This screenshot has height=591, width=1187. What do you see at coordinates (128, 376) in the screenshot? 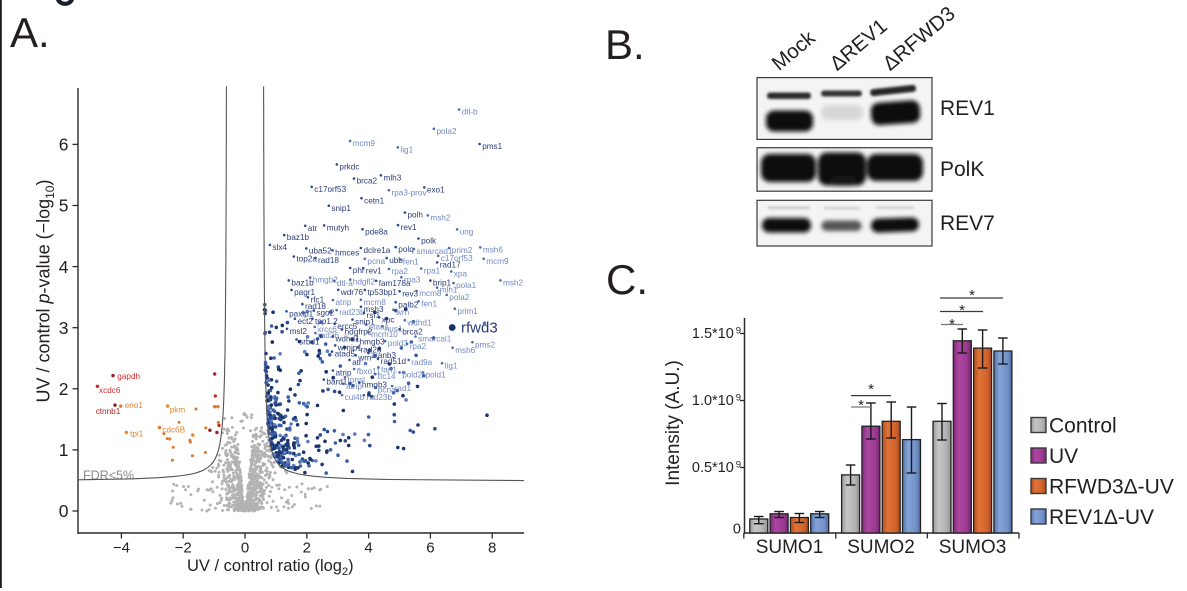
I see `svg-text: gapdh` at bounding box center [128, 376].